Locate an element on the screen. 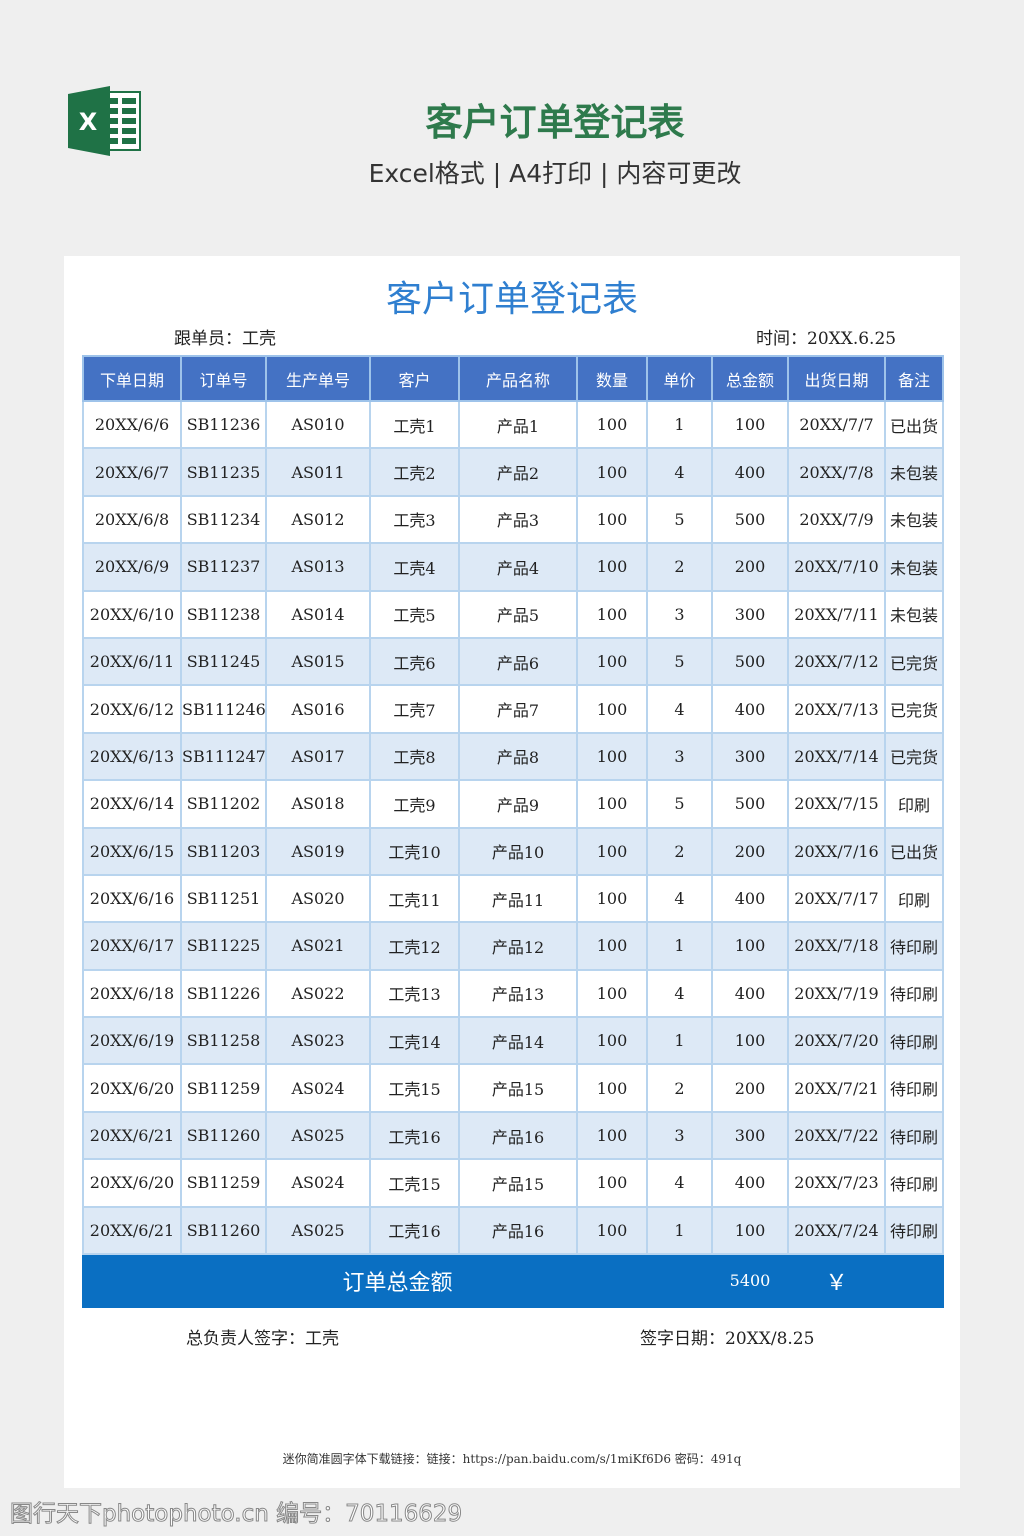  table-cell: 20XX/7/13 is located at coordinates (836, 709).